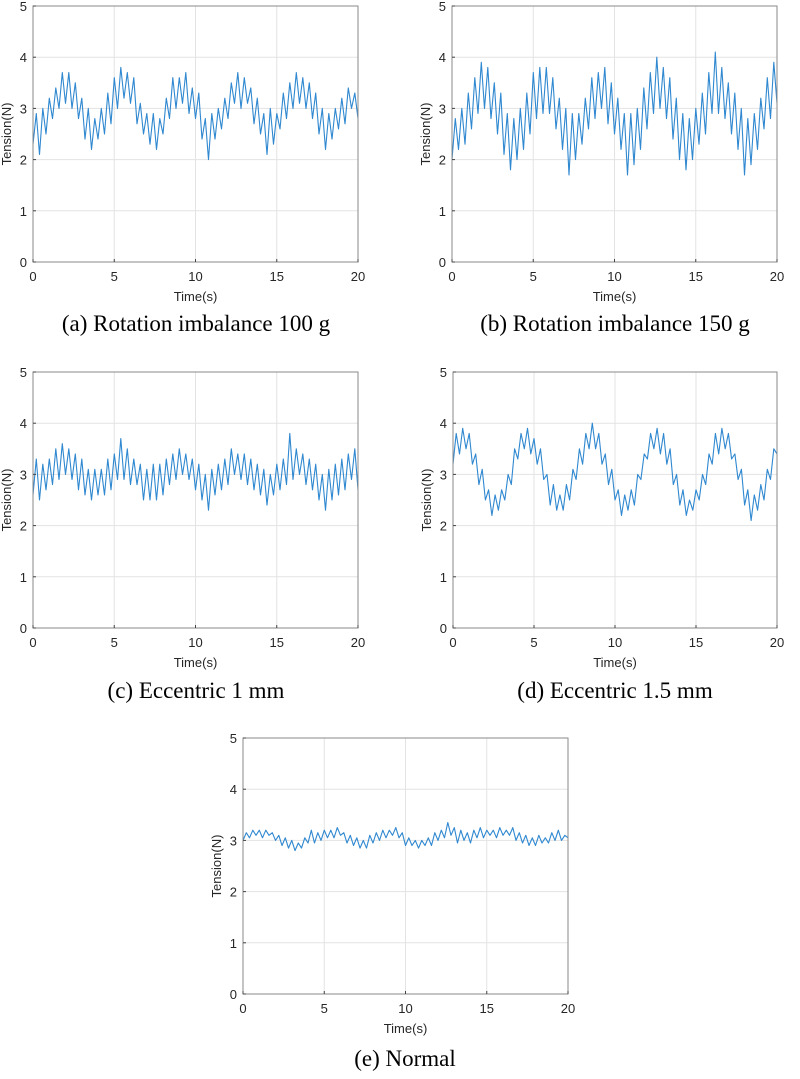  Describe the element at coordinates (196, 323) in the screenshot. I see `caption-a: (a) Rotation imbalance 100 g` at that location.